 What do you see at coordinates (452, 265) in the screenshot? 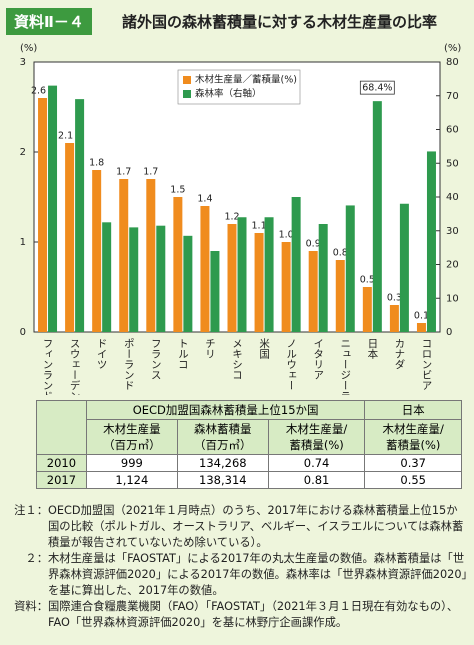
I see `y2-tick-label: 20` at bounding box center [452, 265].